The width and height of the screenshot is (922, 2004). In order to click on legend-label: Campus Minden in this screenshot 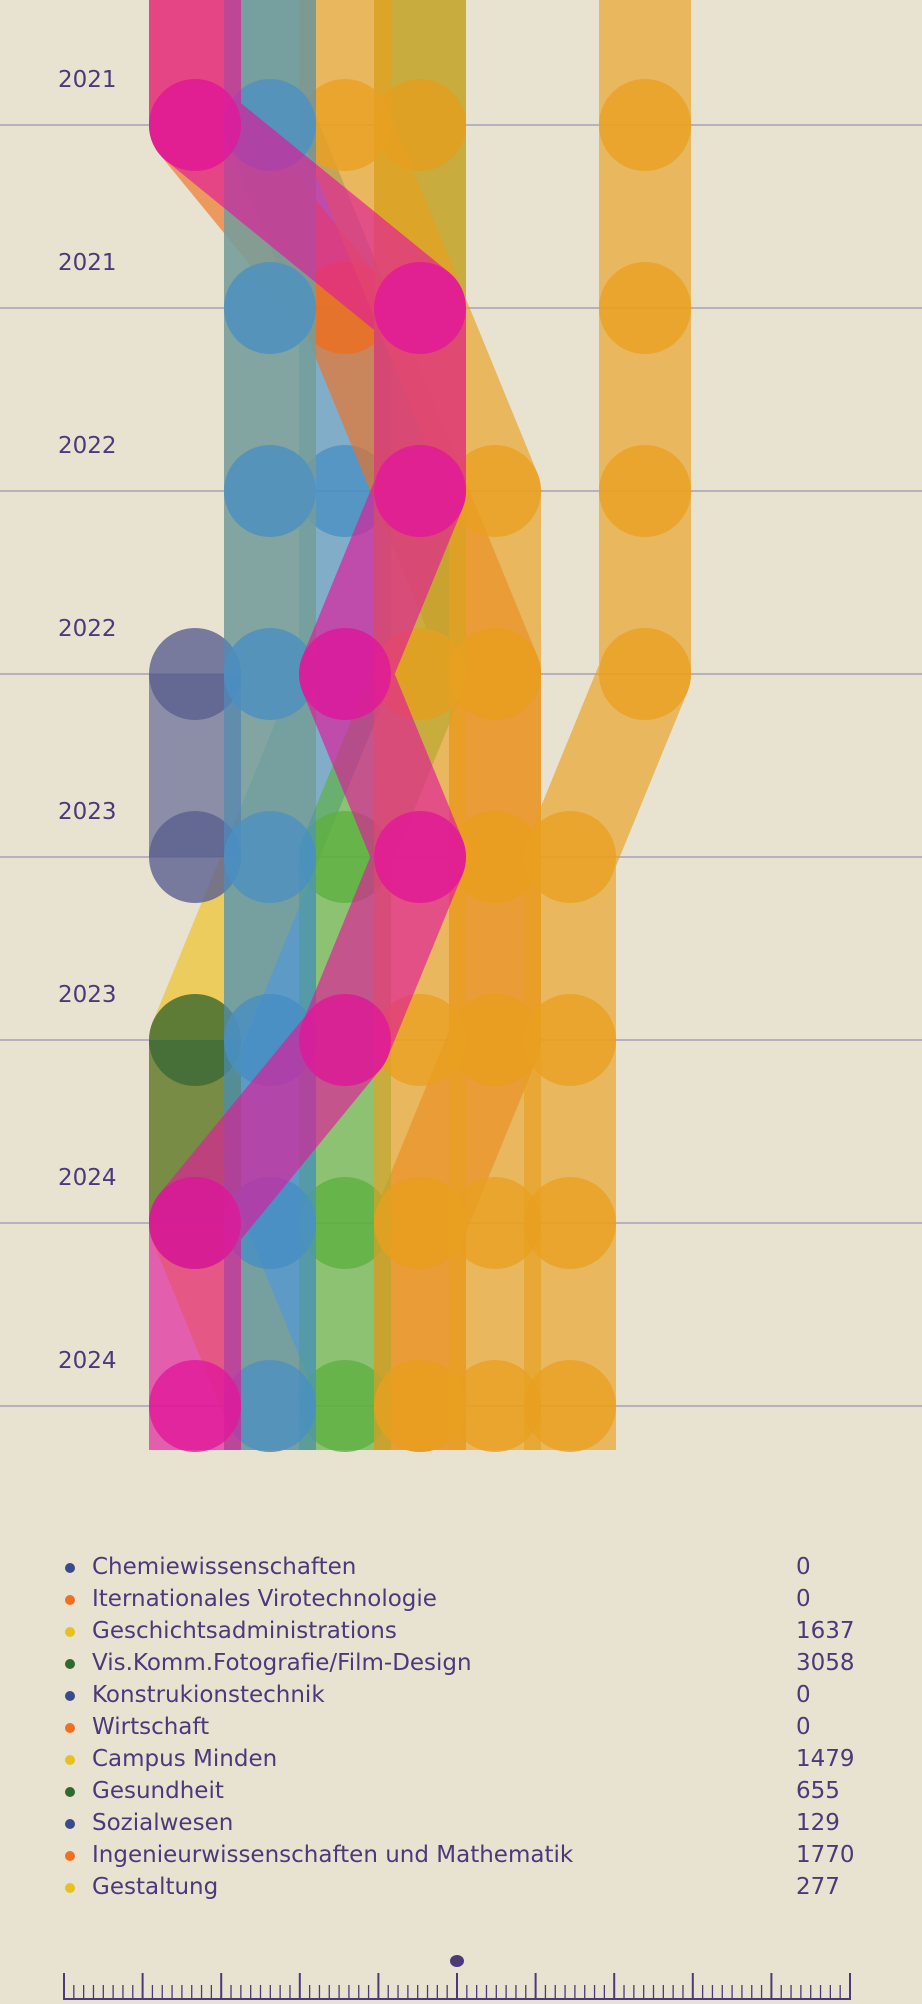, I will do `click(185, 1759)`.